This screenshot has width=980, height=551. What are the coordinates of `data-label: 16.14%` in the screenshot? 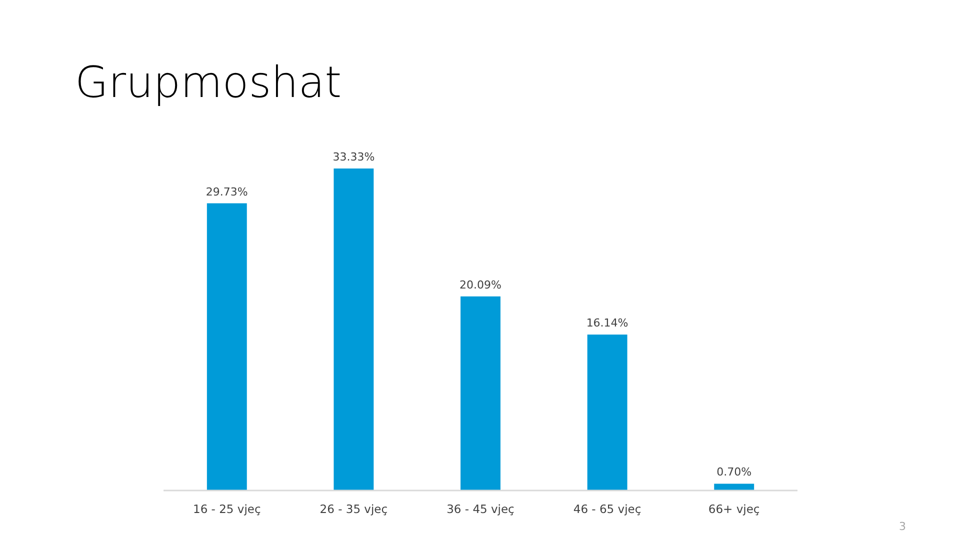 It's located at (607, 323).